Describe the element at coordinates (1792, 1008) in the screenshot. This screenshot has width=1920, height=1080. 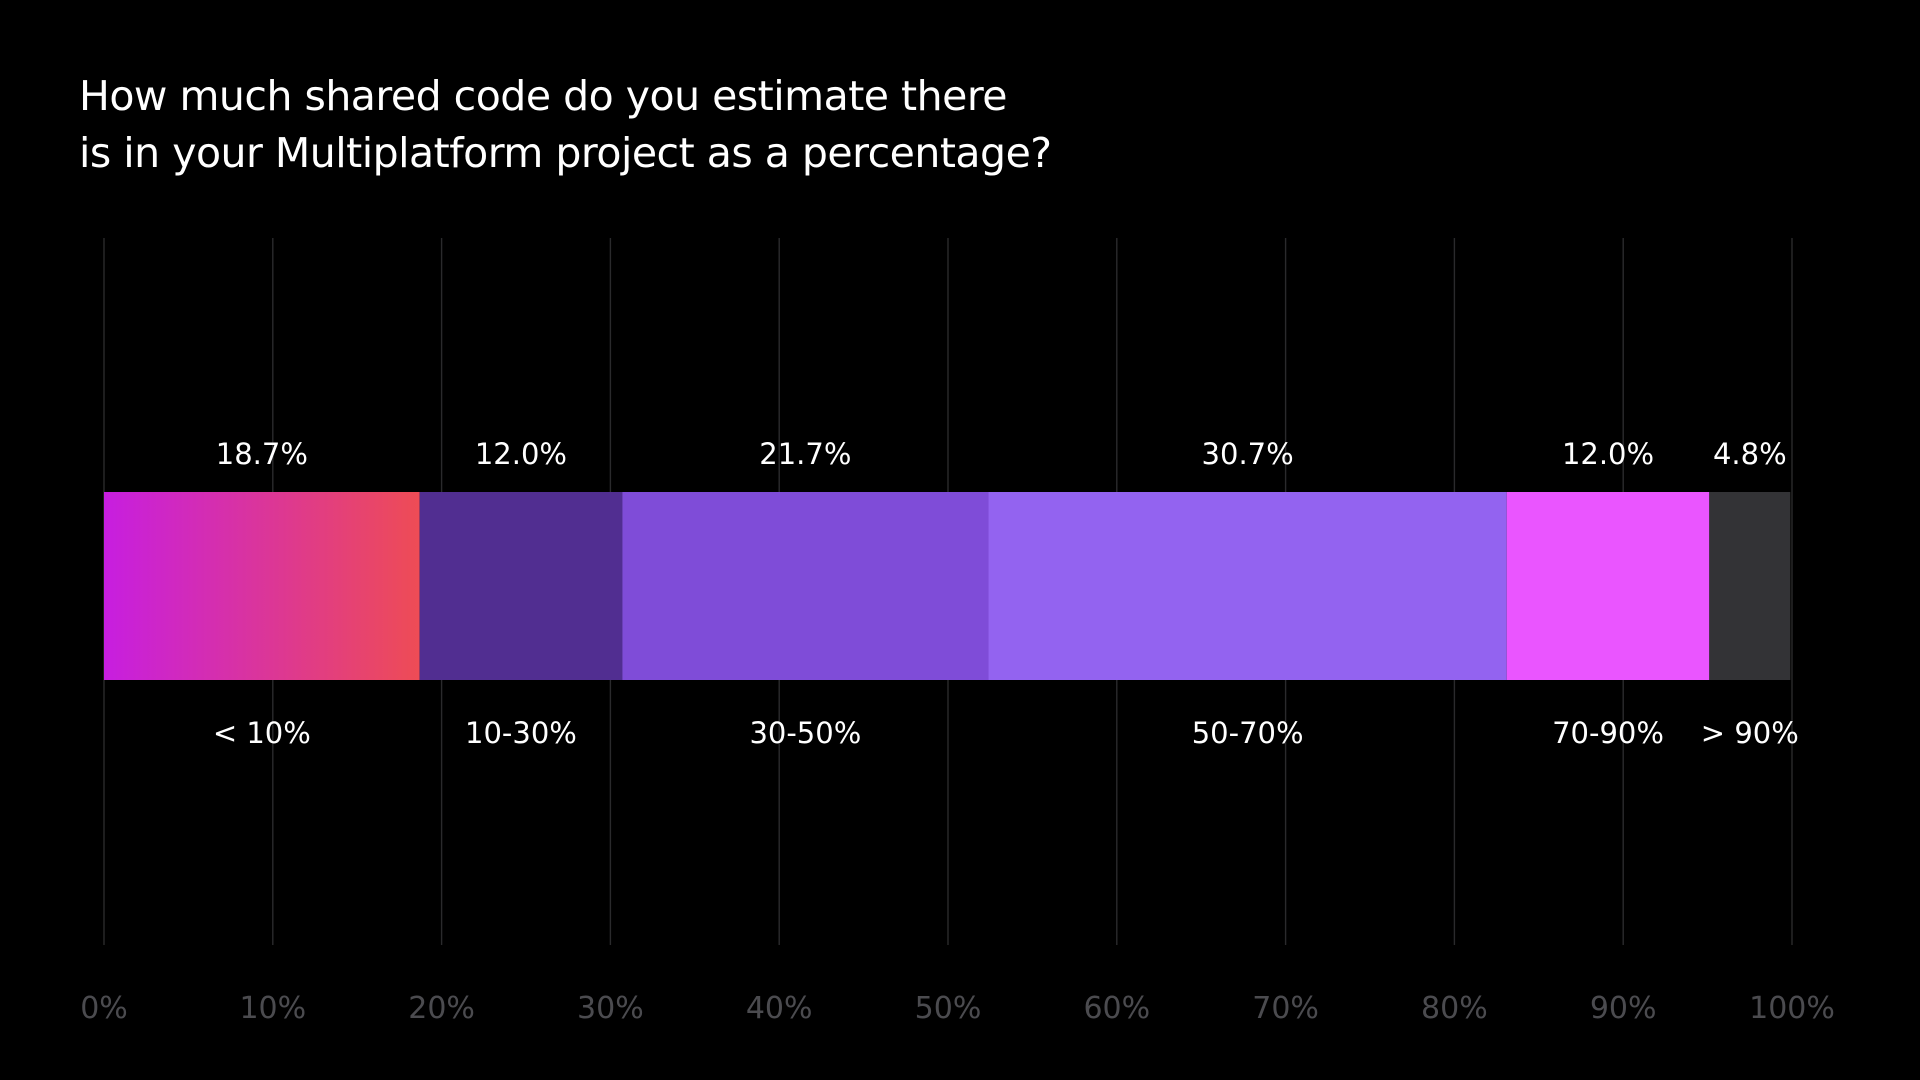
I see `x-tick-label-100: 100%` at that location.